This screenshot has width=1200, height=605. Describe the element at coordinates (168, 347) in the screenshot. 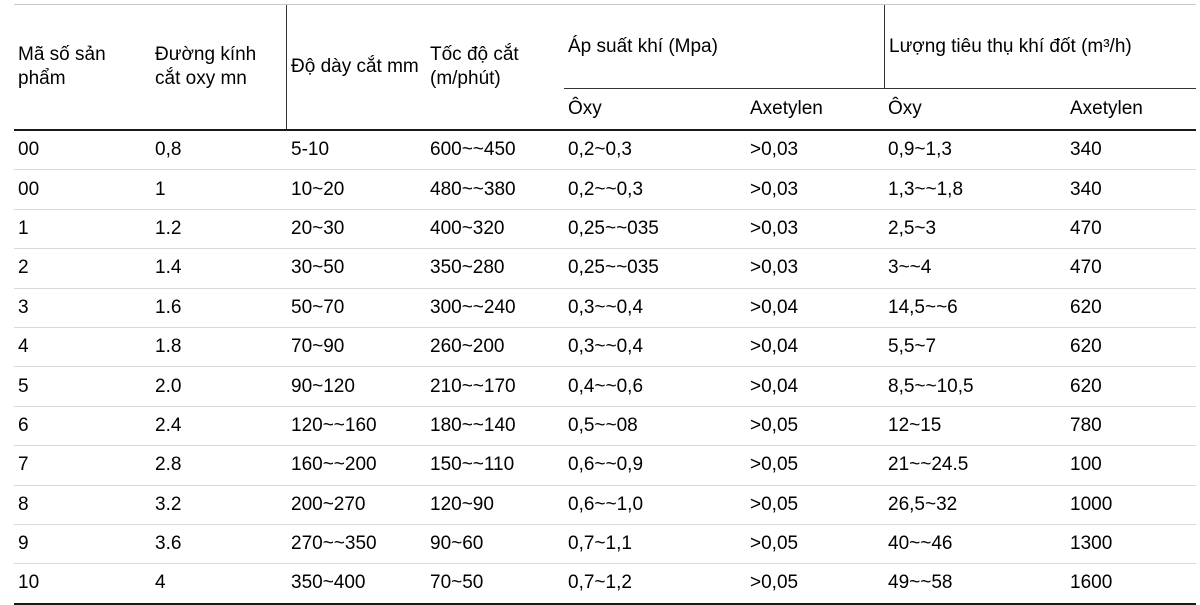

I see `table-cell: 1.8` at that location.